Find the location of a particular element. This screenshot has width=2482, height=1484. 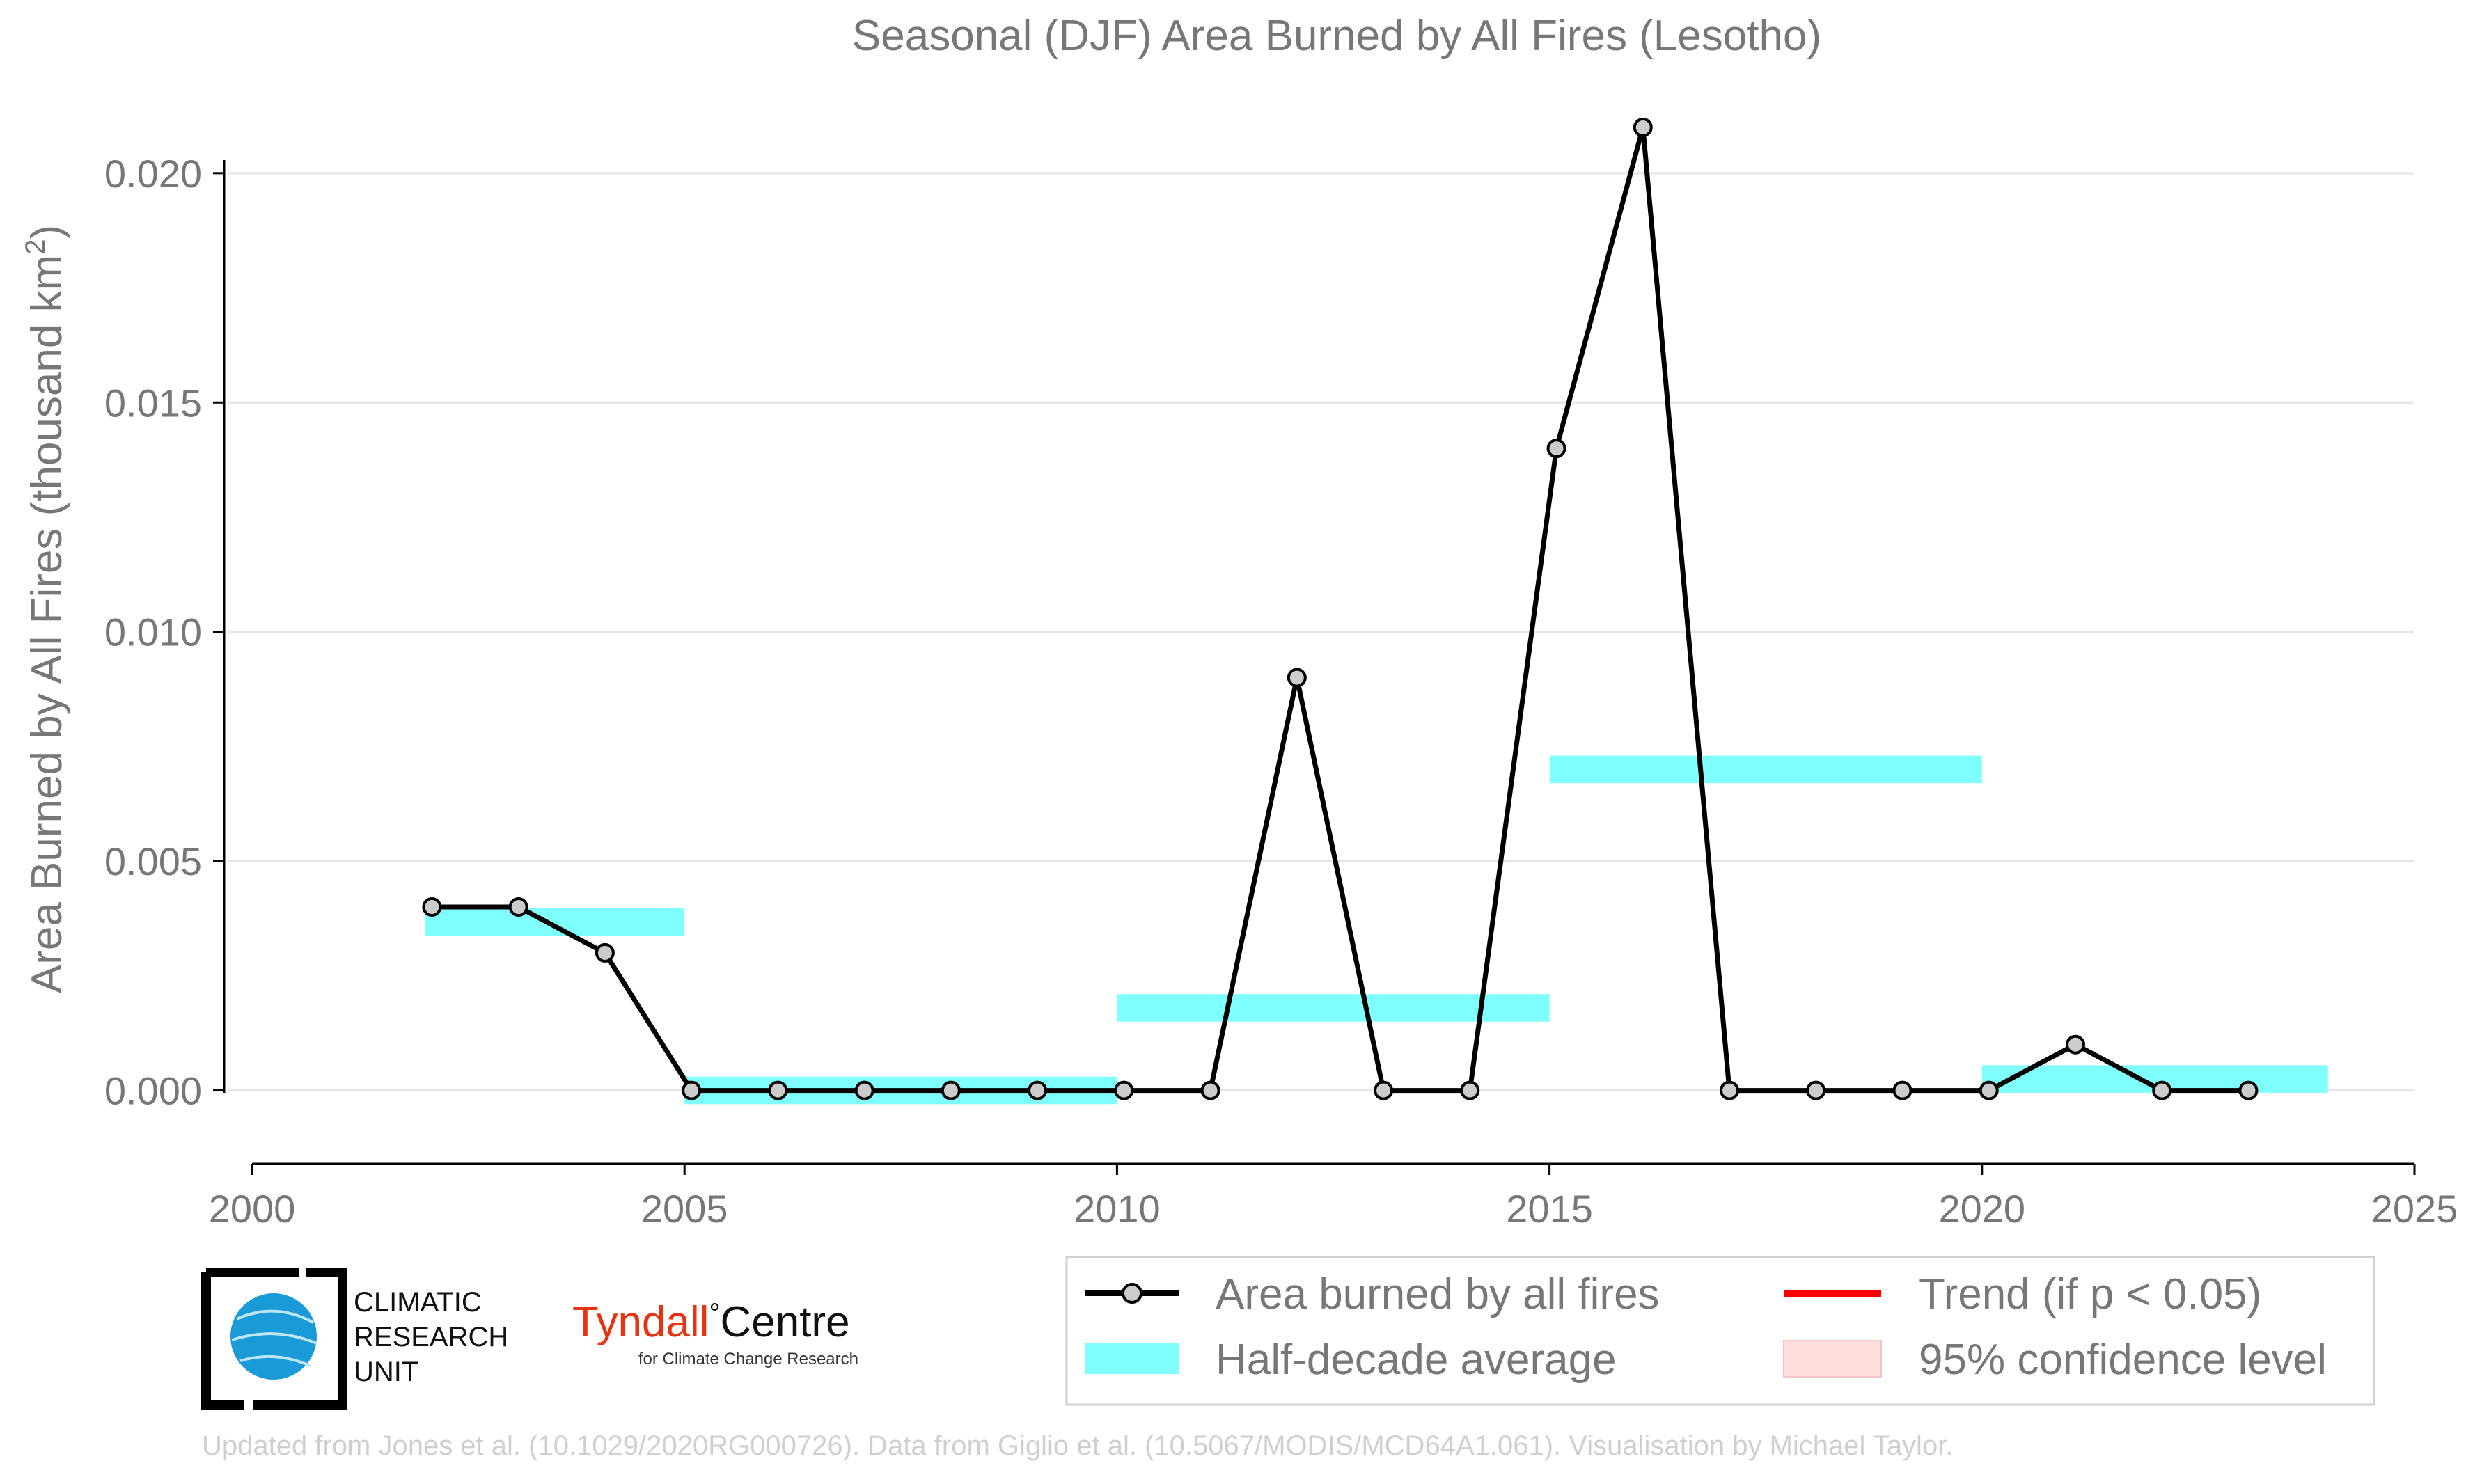

tyndall-wordmark: Tyndall°Centre is located at coordinates (711, 1322).